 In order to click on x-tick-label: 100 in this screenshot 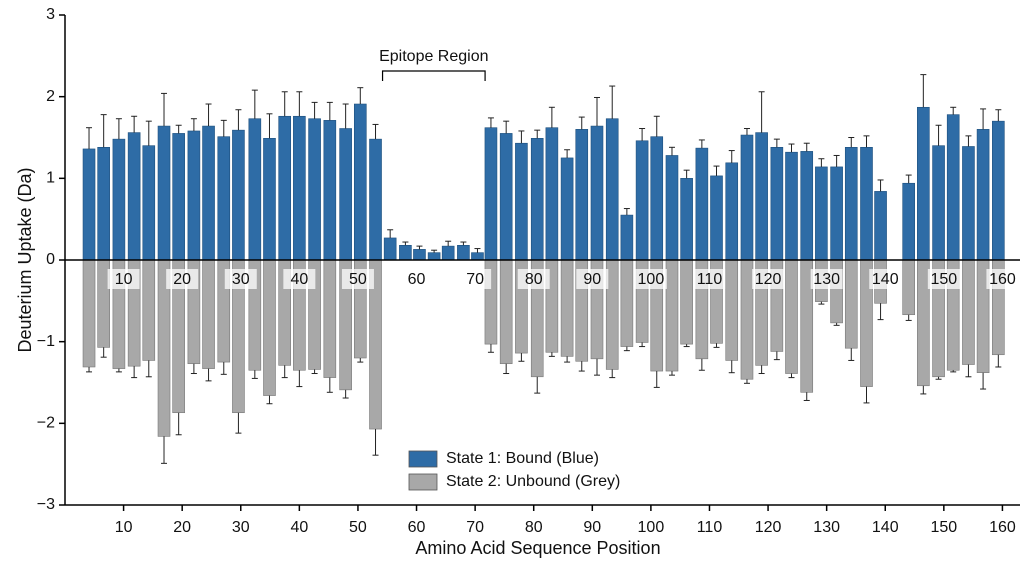, I will do `click(651, 527)`.